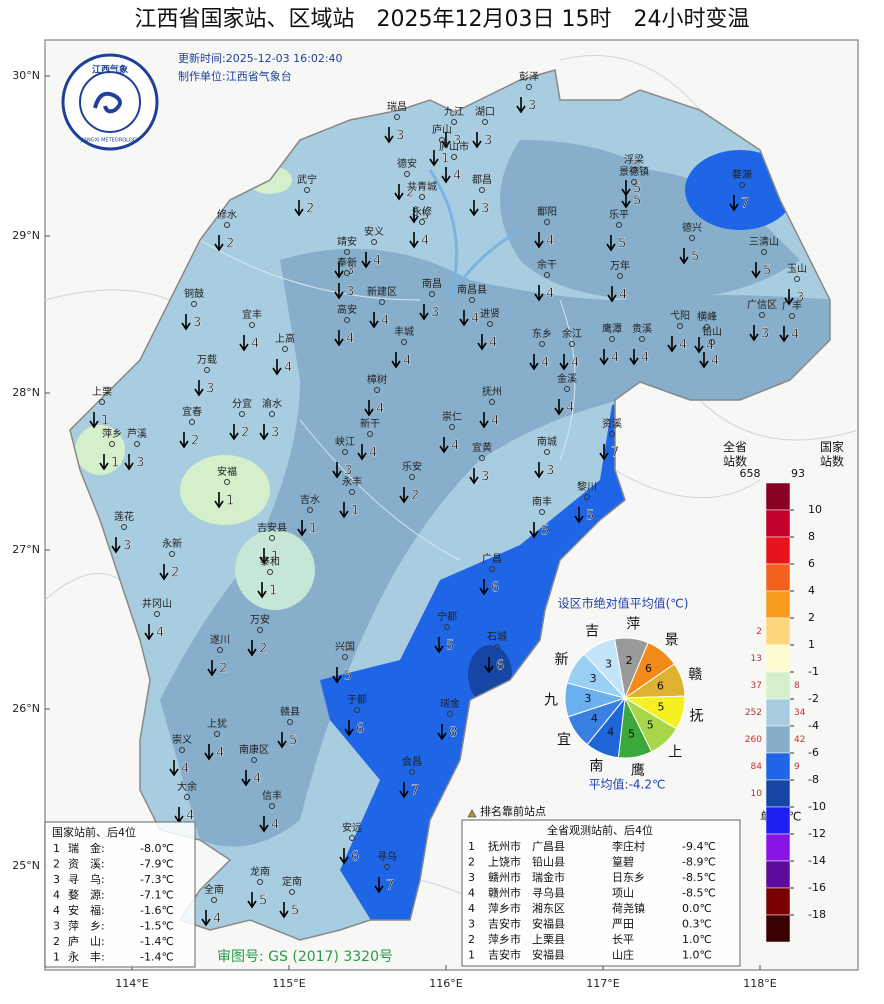 The image size is (884, 1004). What do you see at coordinates (474, 235) in the screenshot?
I see `poyang-lake` at bounding box center [474, 235].